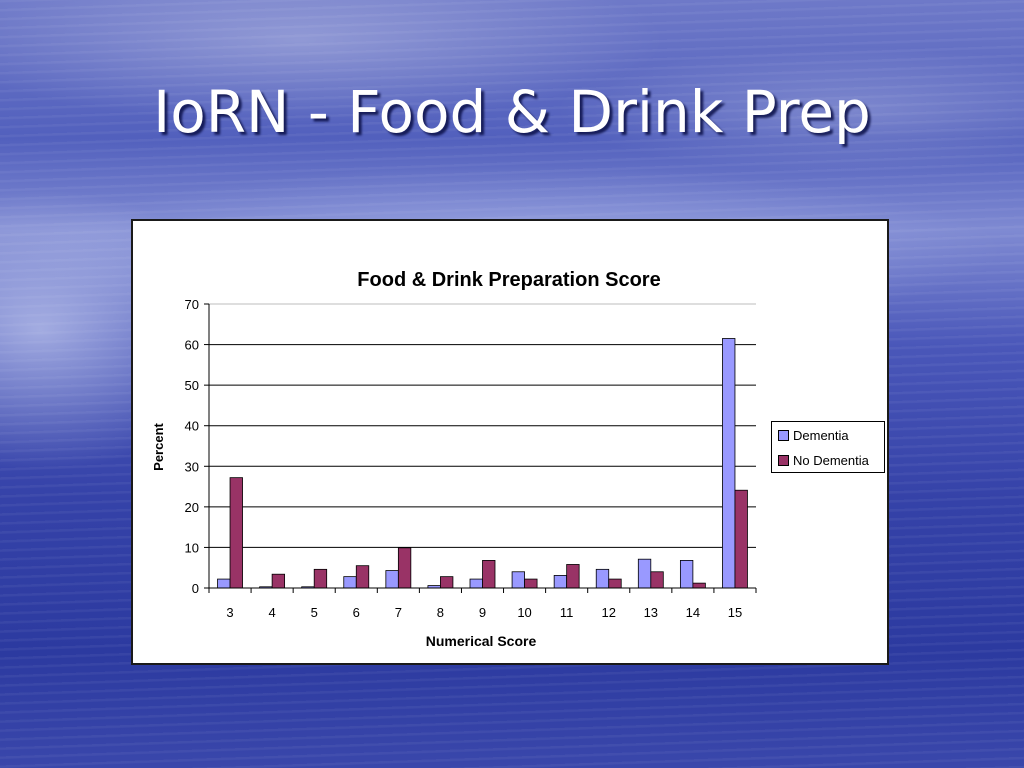 The height and width of the screenshot is (768, 1024). I want to click on legend-item-dementia: Dementia, so click(813, 436).